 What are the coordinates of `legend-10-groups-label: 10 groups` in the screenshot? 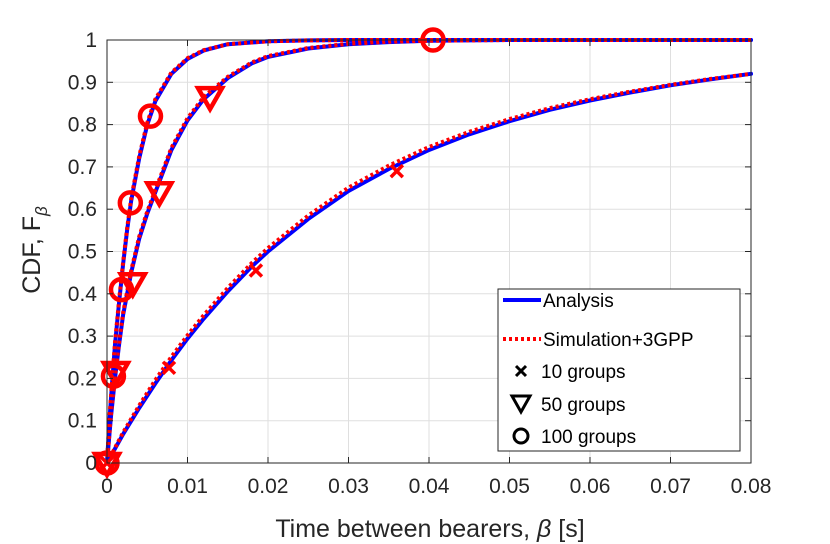 It's located at (583, 372).